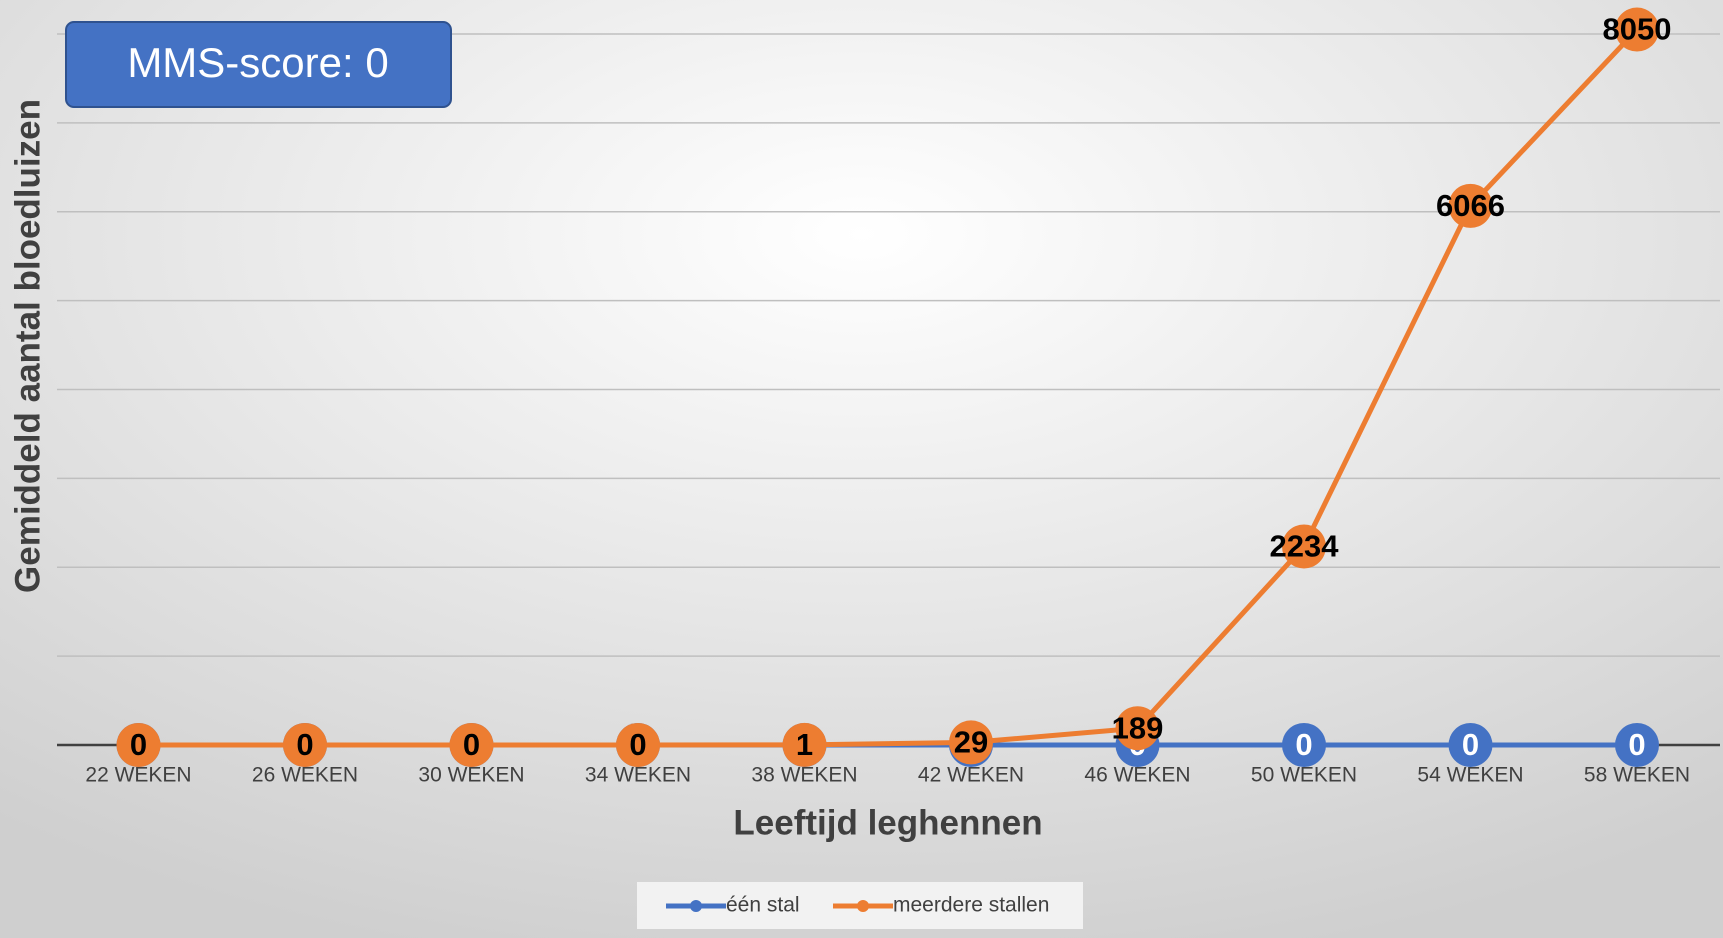 This screenshot has width=1723, height=938. Describe the element at coordinates (638, 775) in the screenshot. I see `x-tick-label: 34 WEKEN` at that location.